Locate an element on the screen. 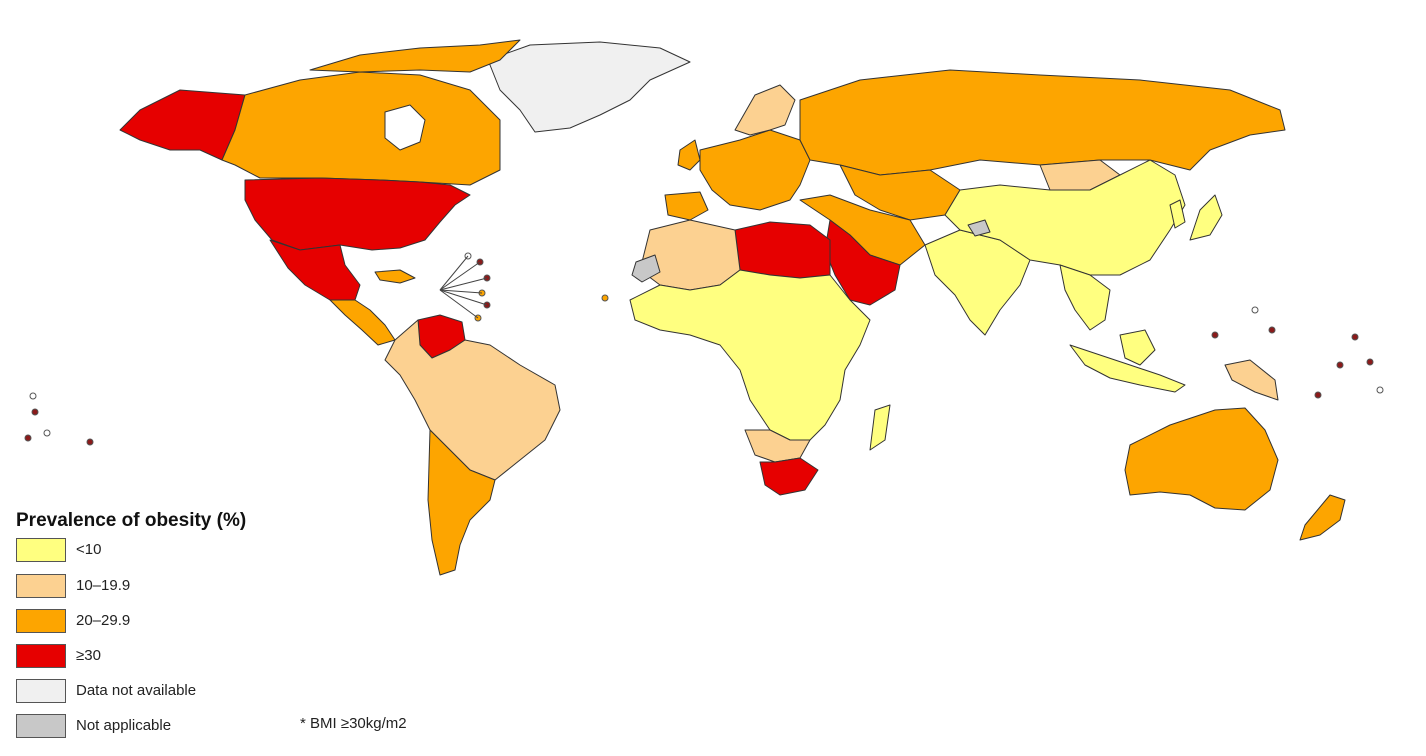 This screenshot has width=1426, height=756. region-libya-egypt is located at coordinates (782, 250).